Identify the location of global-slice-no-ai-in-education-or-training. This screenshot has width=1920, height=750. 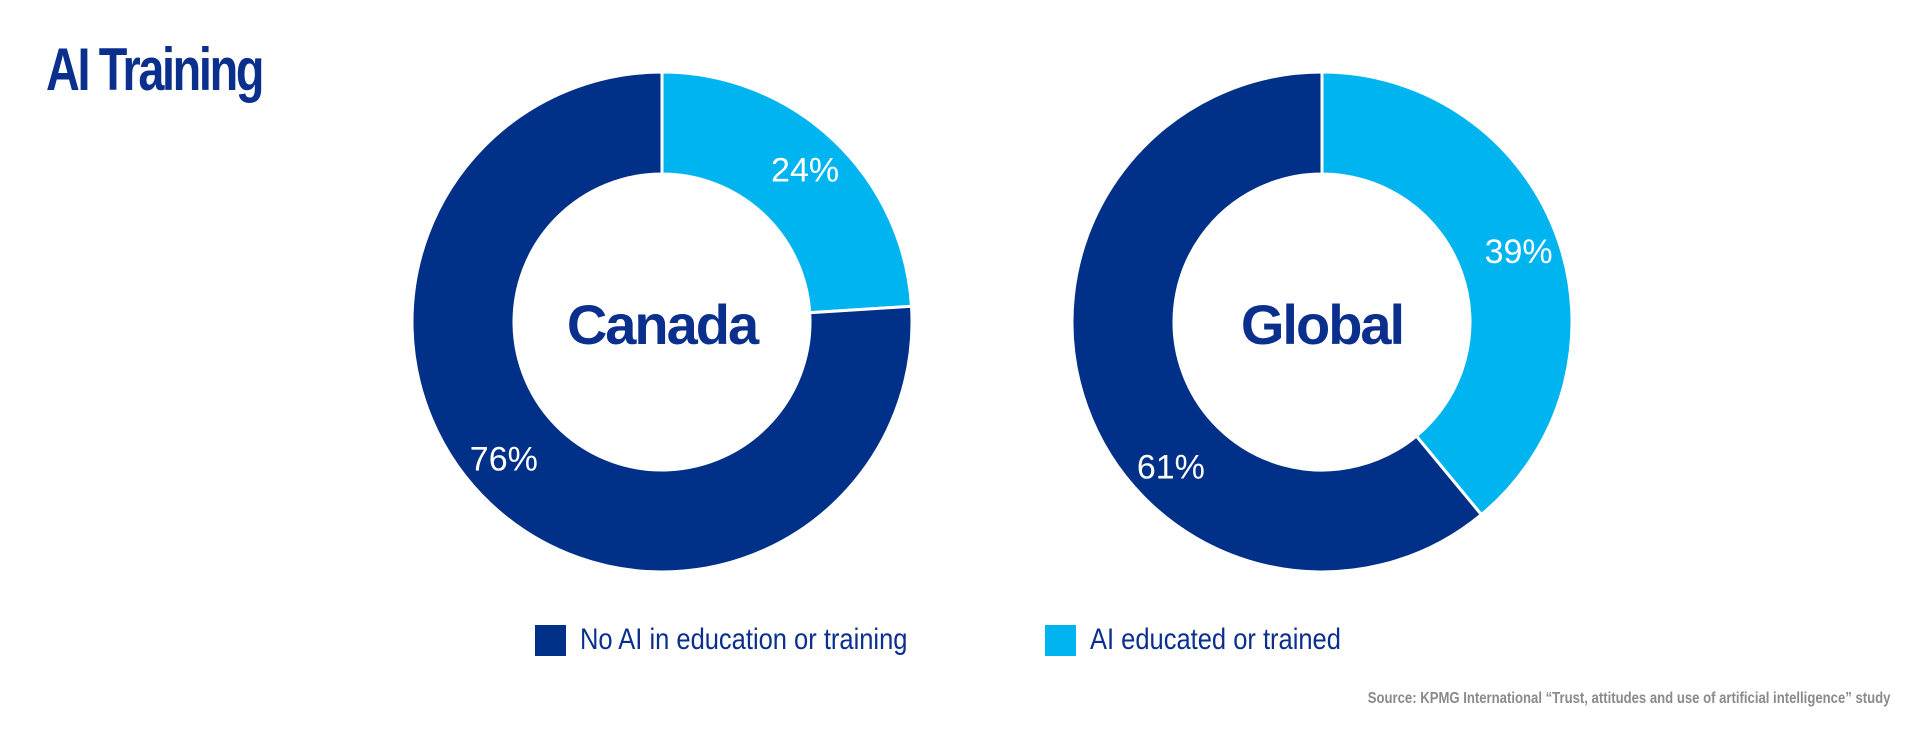
(1277, 322).